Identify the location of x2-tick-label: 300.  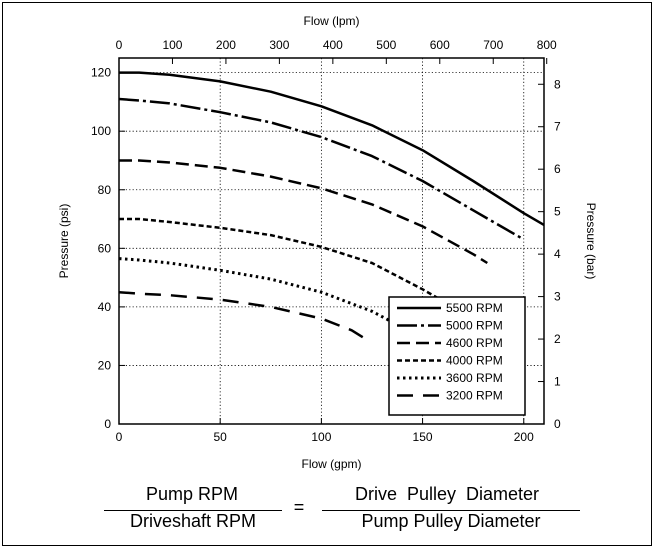
(279, 45).